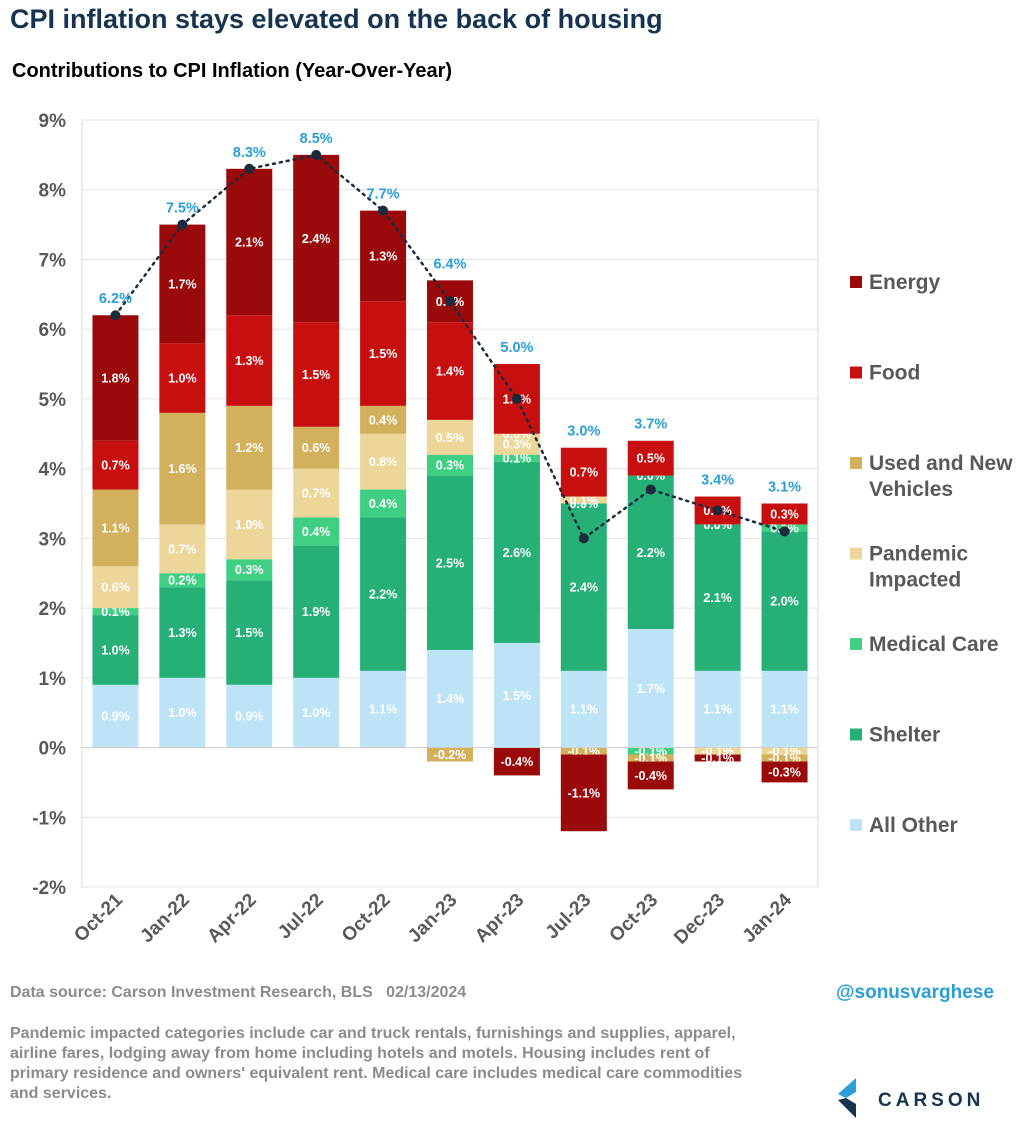  Describe the element at coordinates (366, 918) in the screenshot. I see `x-tick-label: Oct-22` at that location.